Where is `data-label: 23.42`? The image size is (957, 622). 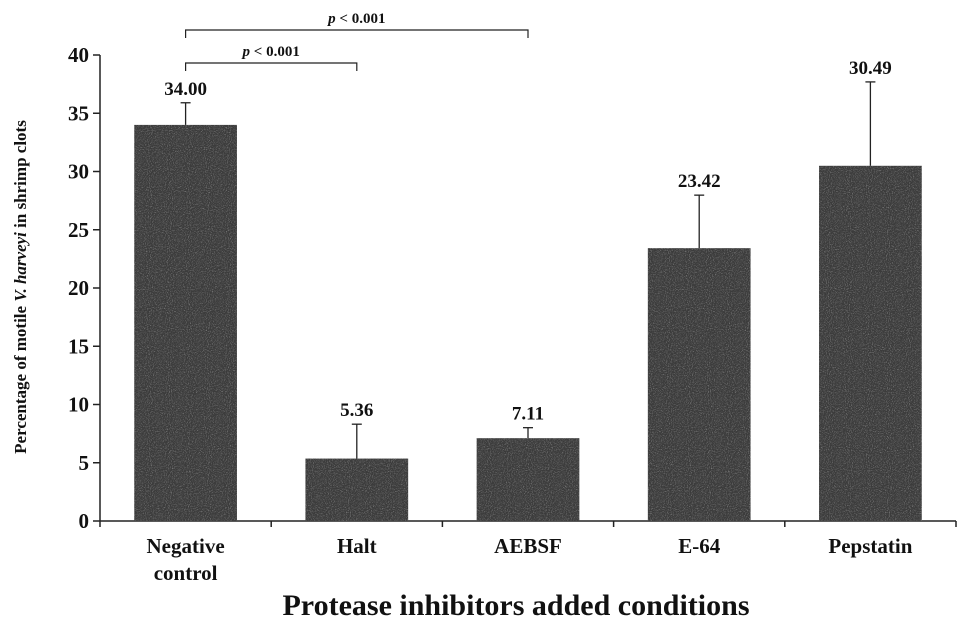
data-label: 23.42 is located at coordinates (699, 181).